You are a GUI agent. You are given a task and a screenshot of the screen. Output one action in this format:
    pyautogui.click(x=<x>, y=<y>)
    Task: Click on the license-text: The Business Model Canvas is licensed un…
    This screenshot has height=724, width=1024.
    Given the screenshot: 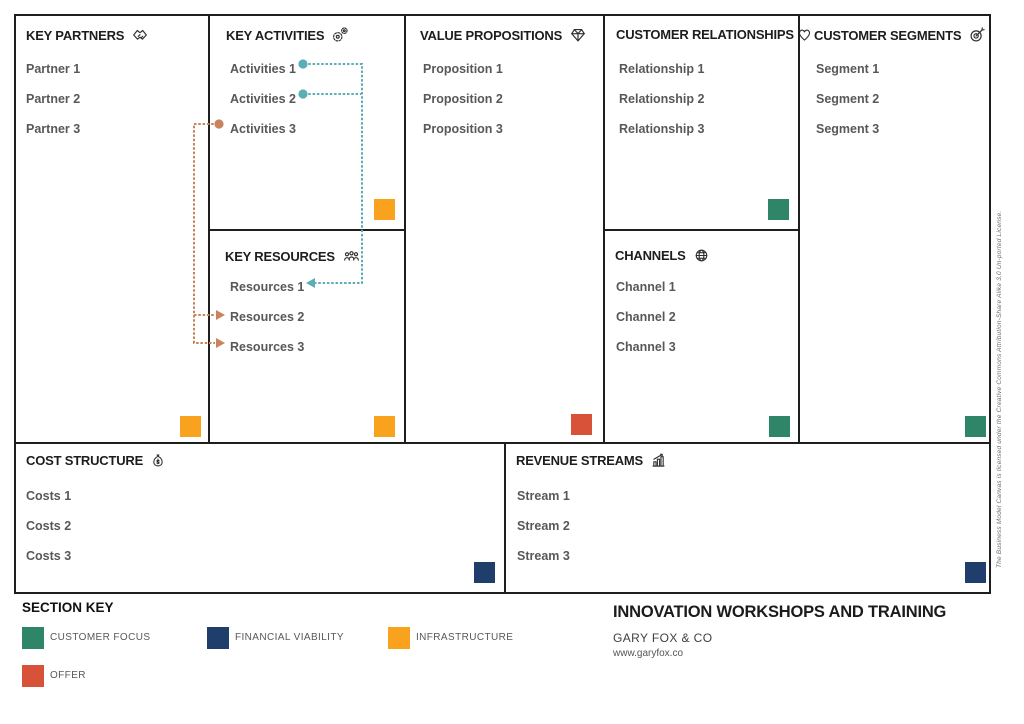 What is the action you would take?
    pyautogui.click(x=999, y=389)
    